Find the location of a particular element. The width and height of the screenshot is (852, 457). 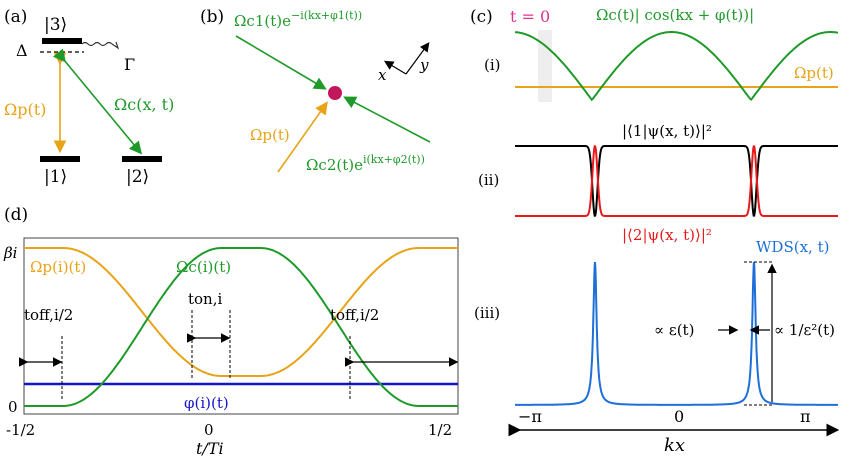

coupling-transition-arrow is located at coordinates (97, 101).